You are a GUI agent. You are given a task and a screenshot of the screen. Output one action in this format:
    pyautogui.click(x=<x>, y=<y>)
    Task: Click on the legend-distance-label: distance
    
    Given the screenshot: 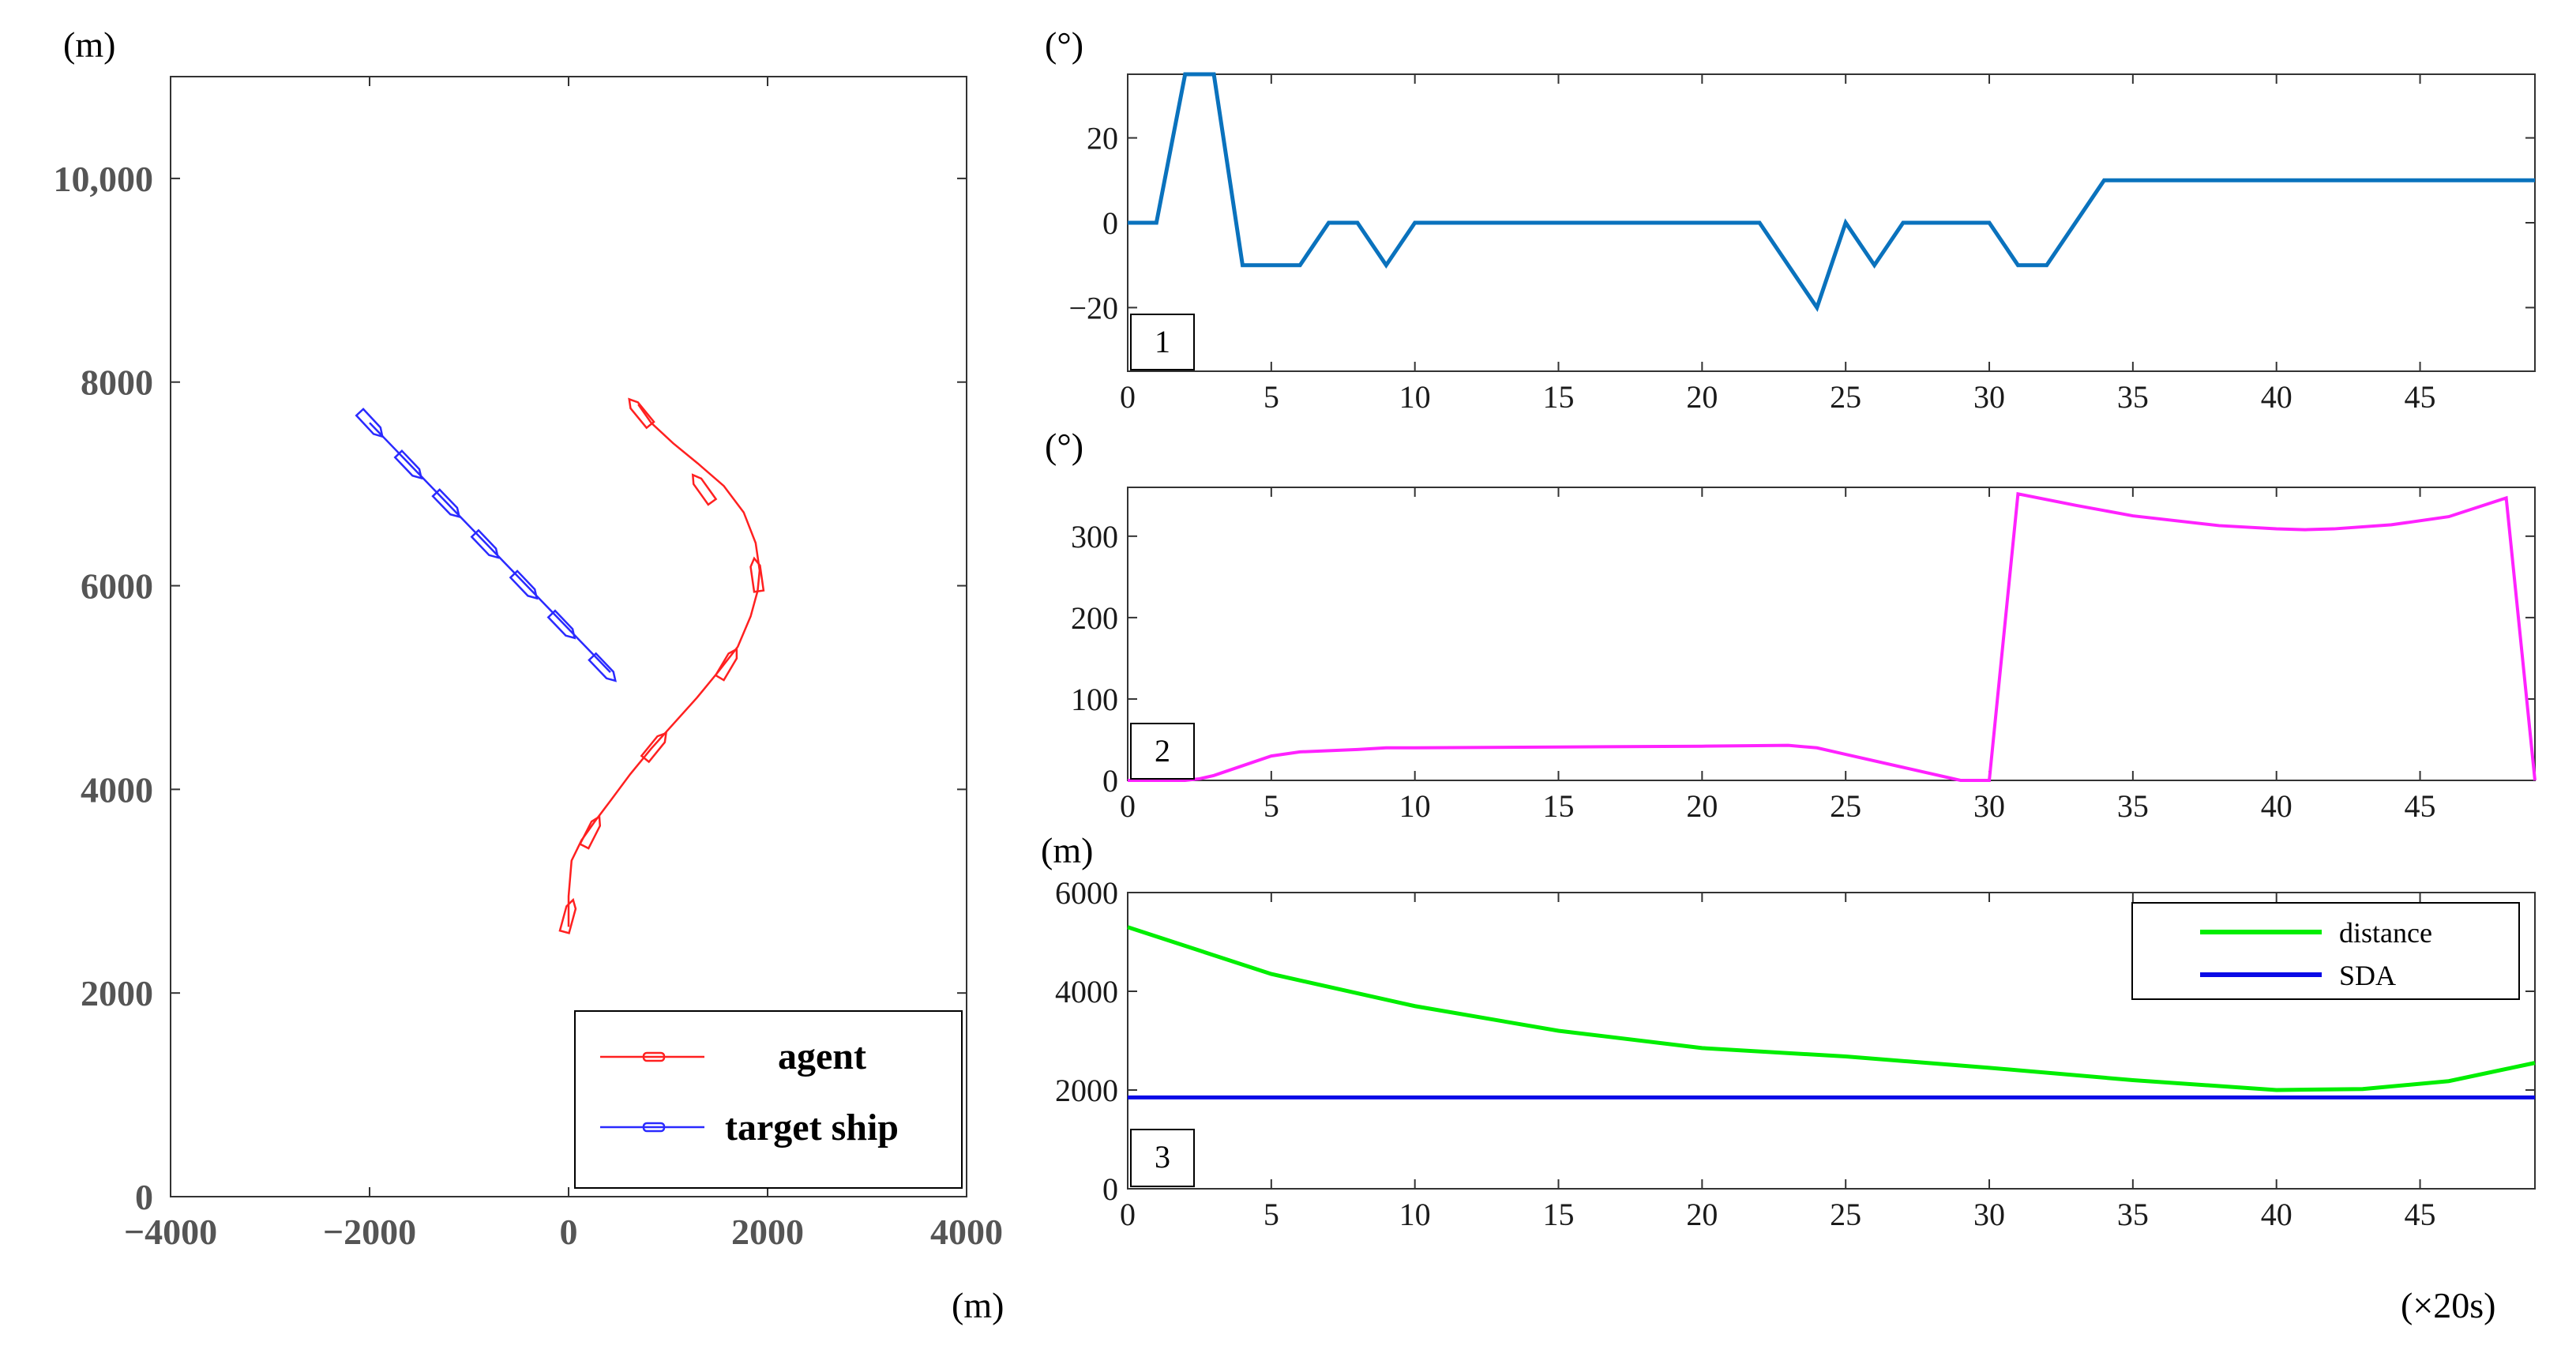 What is the action you would take?
    pyautogui.click(x=2385, y=933)
    